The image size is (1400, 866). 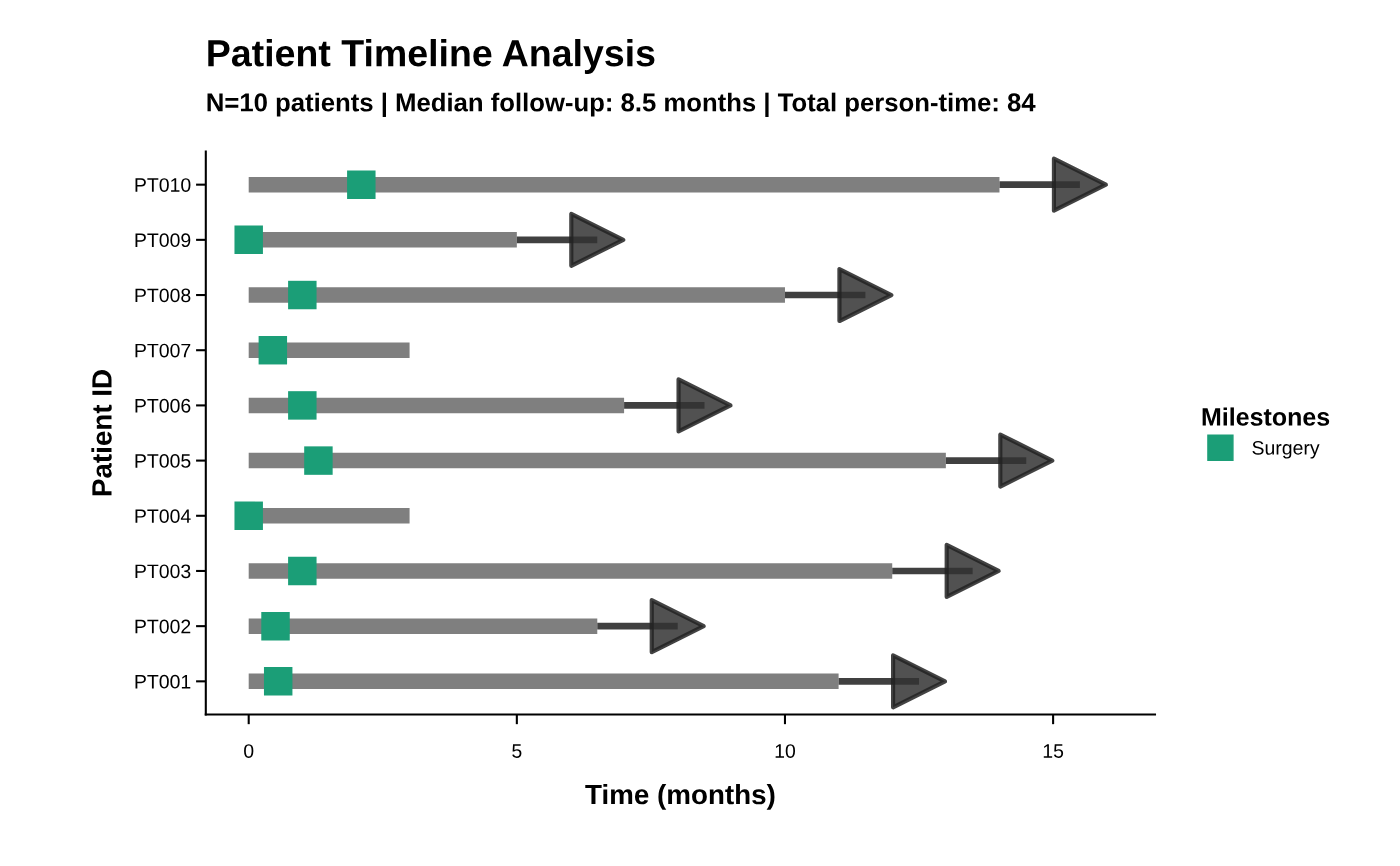 What do you see at coordinates (101, 433) in the screenshot?
I see `y-axis-title: Patient ID` at bounding box center [101, 433].